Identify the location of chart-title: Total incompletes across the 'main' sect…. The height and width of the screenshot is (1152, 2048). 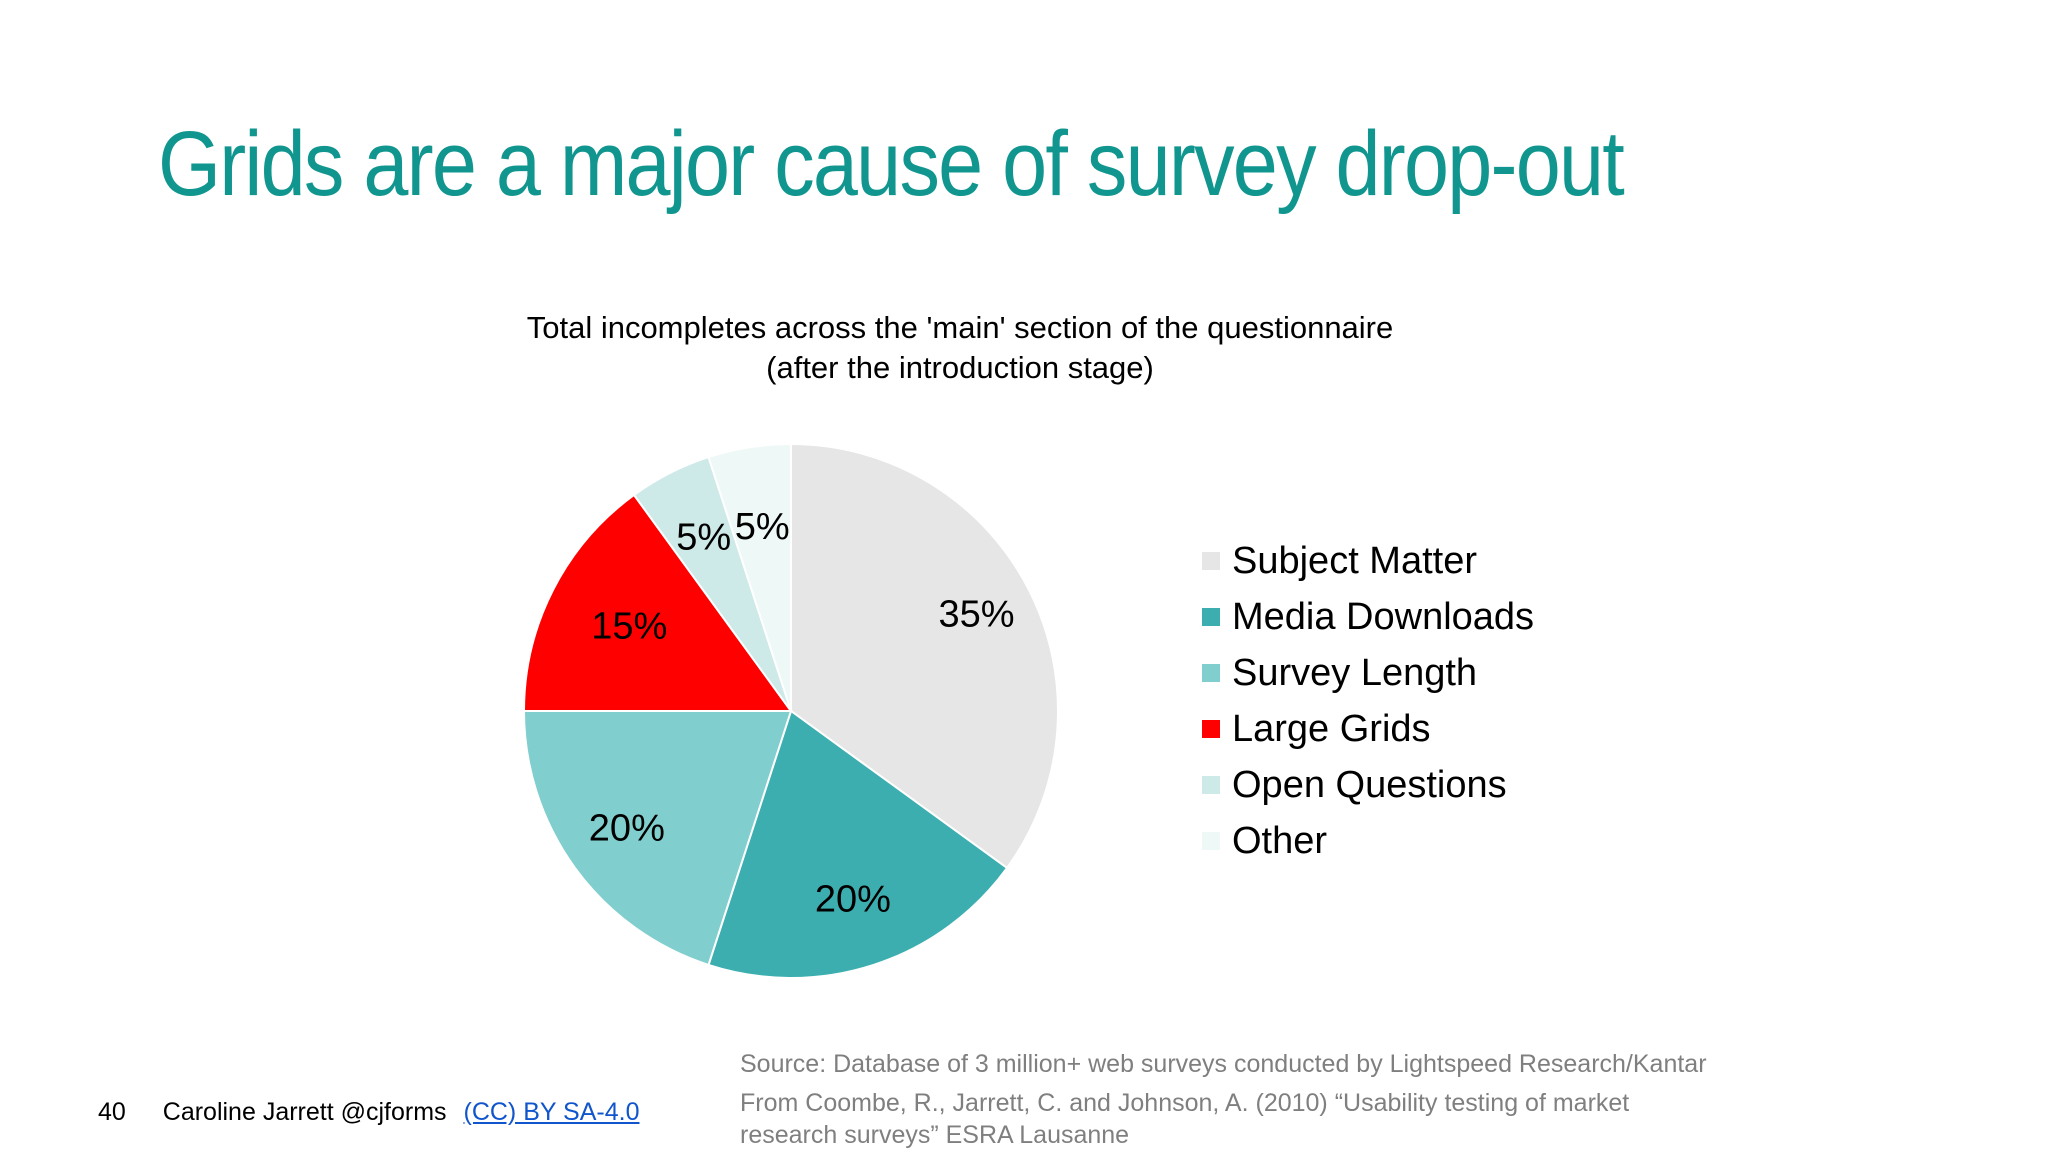
(960, 348).